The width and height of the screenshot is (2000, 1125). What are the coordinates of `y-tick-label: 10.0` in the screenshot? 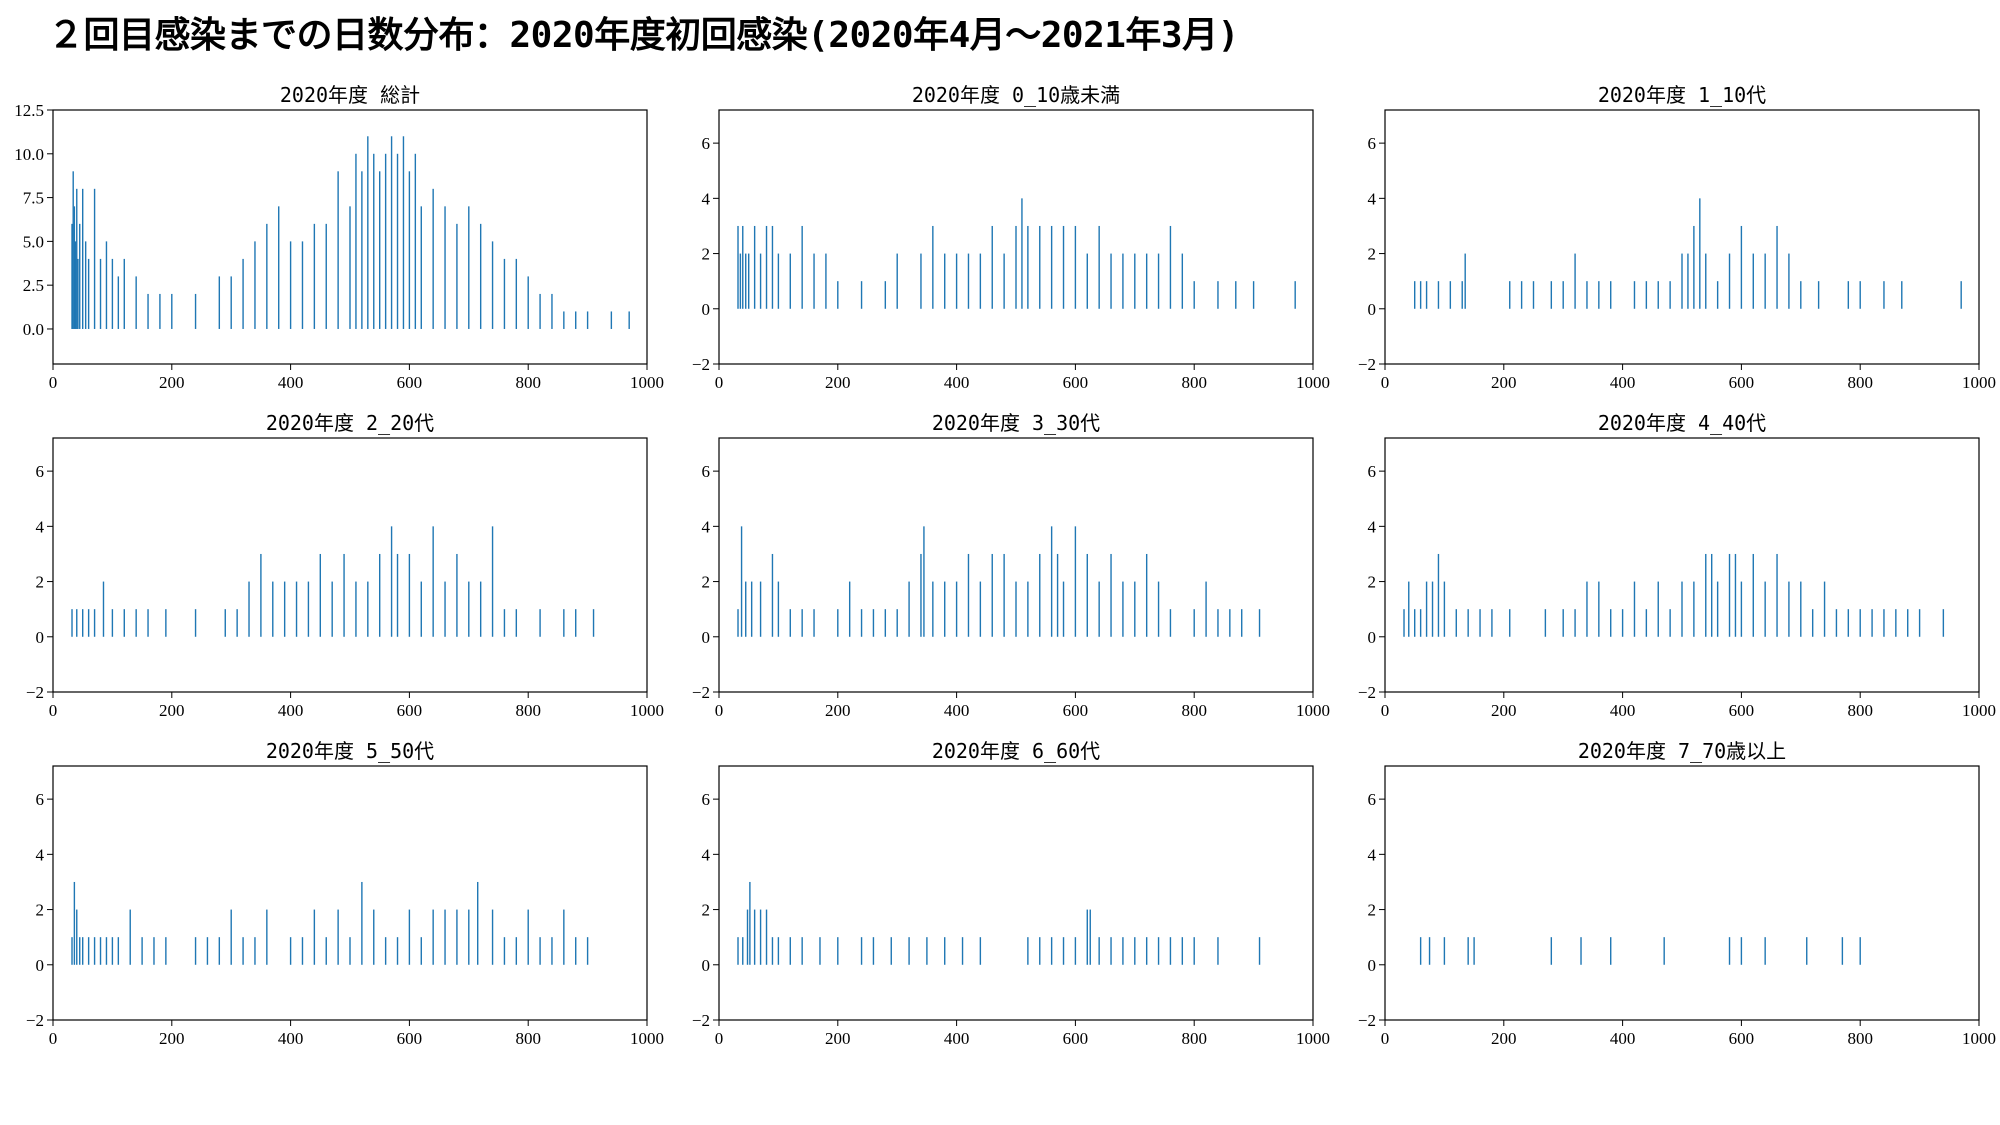 It's located at (29, 154).